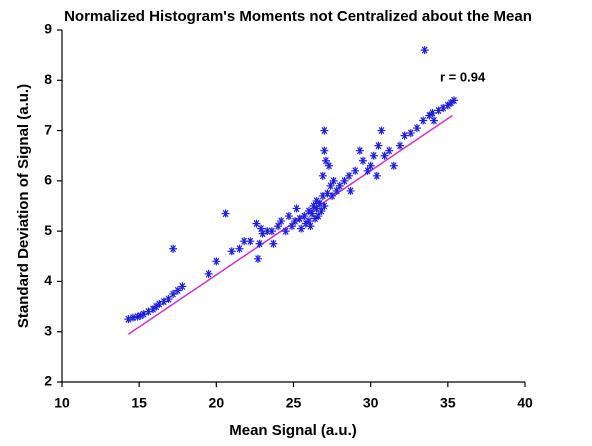 Image resolution: width=592 pixels, height=446 pixels. What do you see at coordinates (48, 79) in the screenshot?
I see `y-tick-label: 8` at bounding box center [48, 79].